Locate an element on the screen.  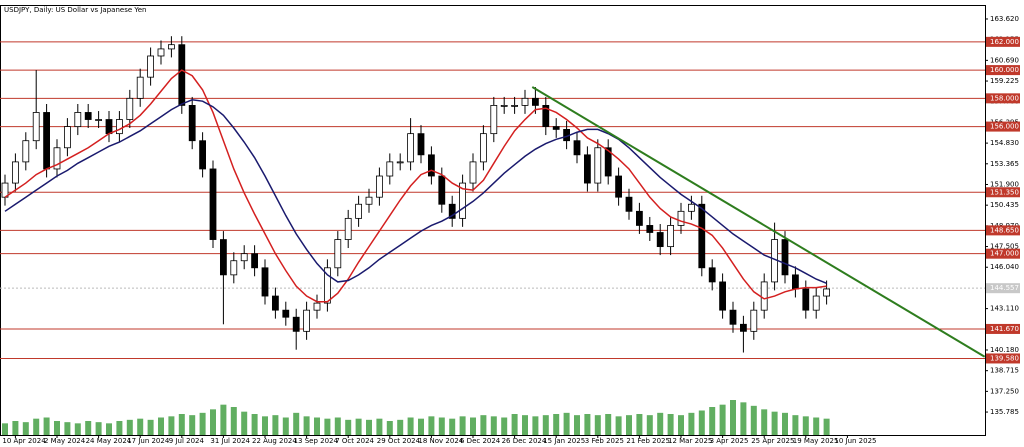
y-tick-label: 160.690 is located at coordinates (1004, 60).